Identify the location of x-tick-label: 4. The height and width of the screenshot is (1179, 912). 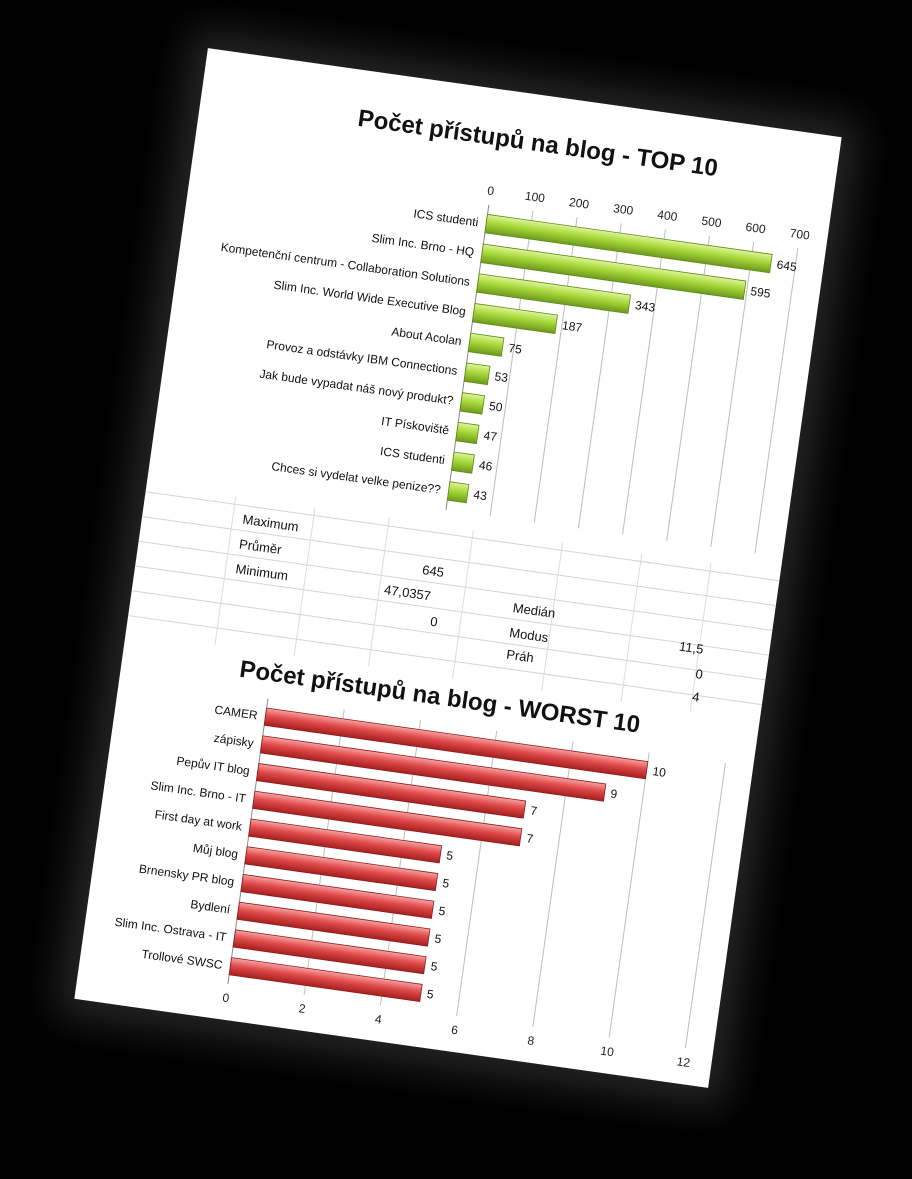
(378, 1019).